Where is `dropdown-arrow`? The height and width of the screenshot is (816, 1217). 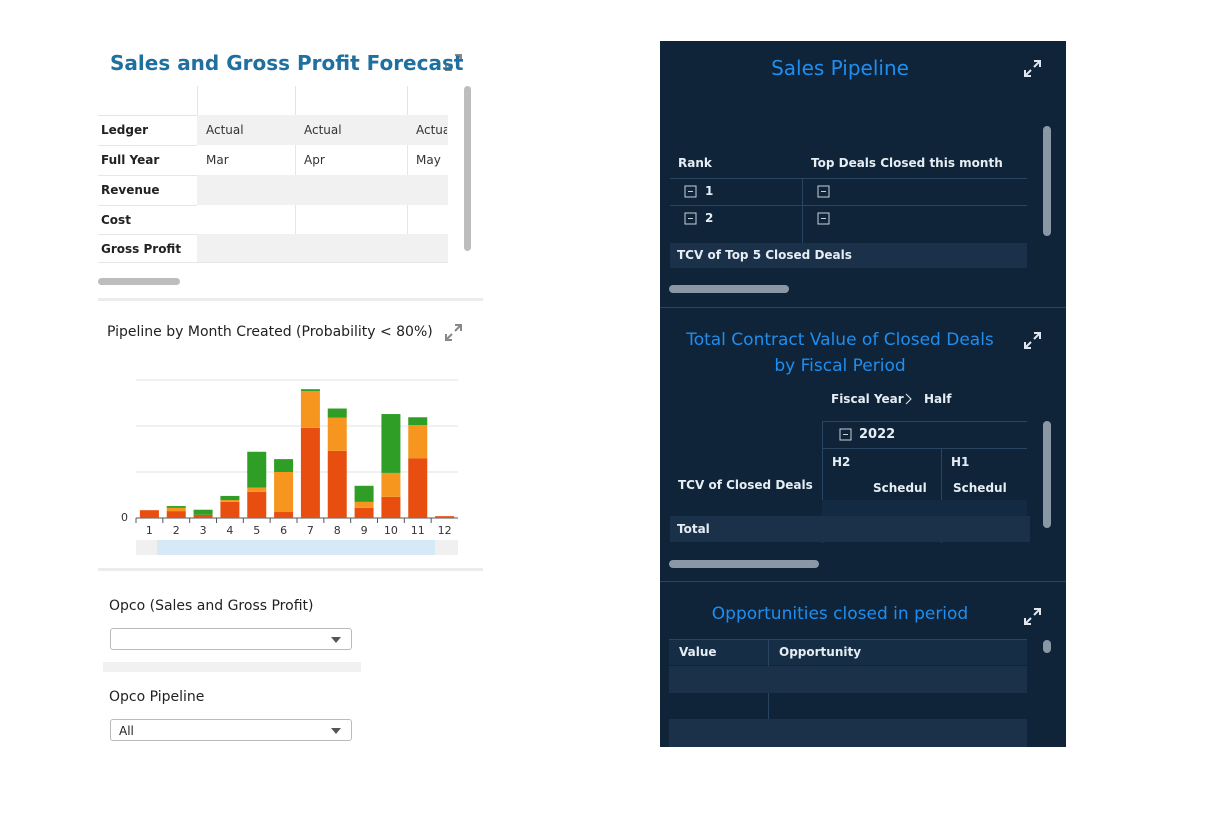 dropdown-arrow is located at coordinates (336, 731).